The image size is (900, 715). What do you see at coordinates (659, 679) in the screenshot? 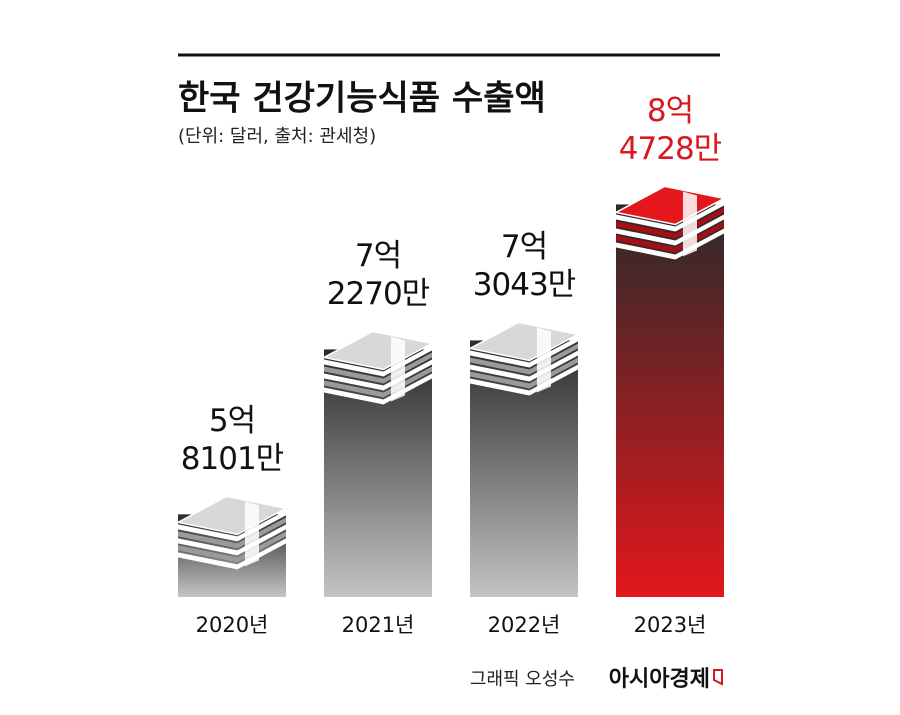
I see `brand: 아시아경제` at bounding box center [659, 679].